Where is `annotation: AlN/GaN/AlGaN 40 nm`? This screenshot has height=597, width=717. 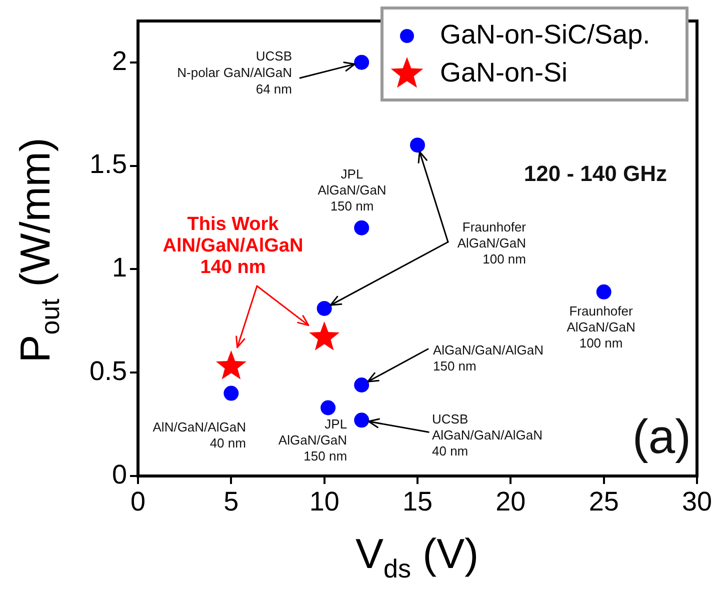
annotation: AlN/GaN/AlGaN 40 nm is located at coordinates (199, 435).